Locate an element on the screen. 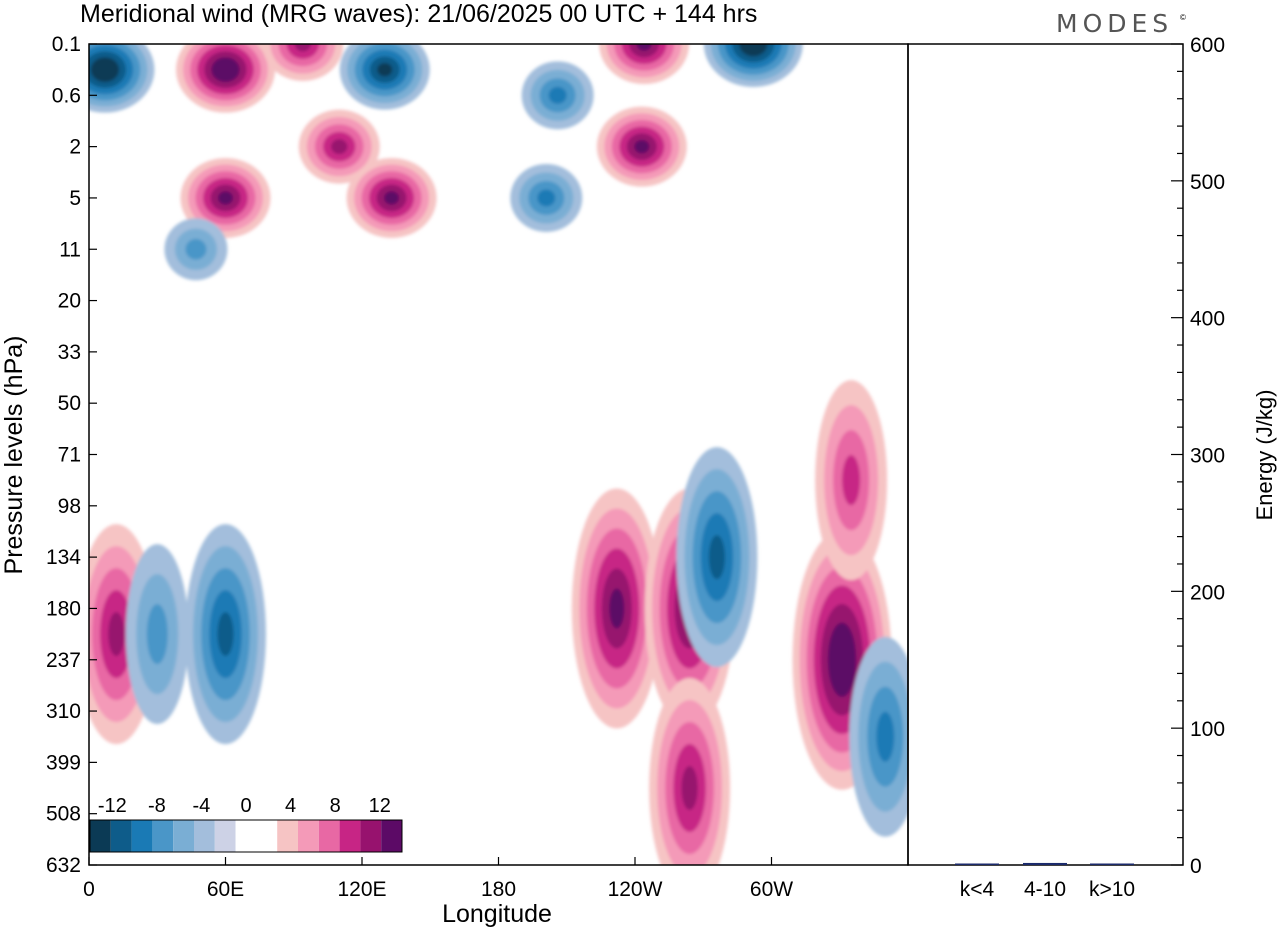  energy-axis: 0 100 200 300 400 500 600 is located at coordinates (1198, 456).